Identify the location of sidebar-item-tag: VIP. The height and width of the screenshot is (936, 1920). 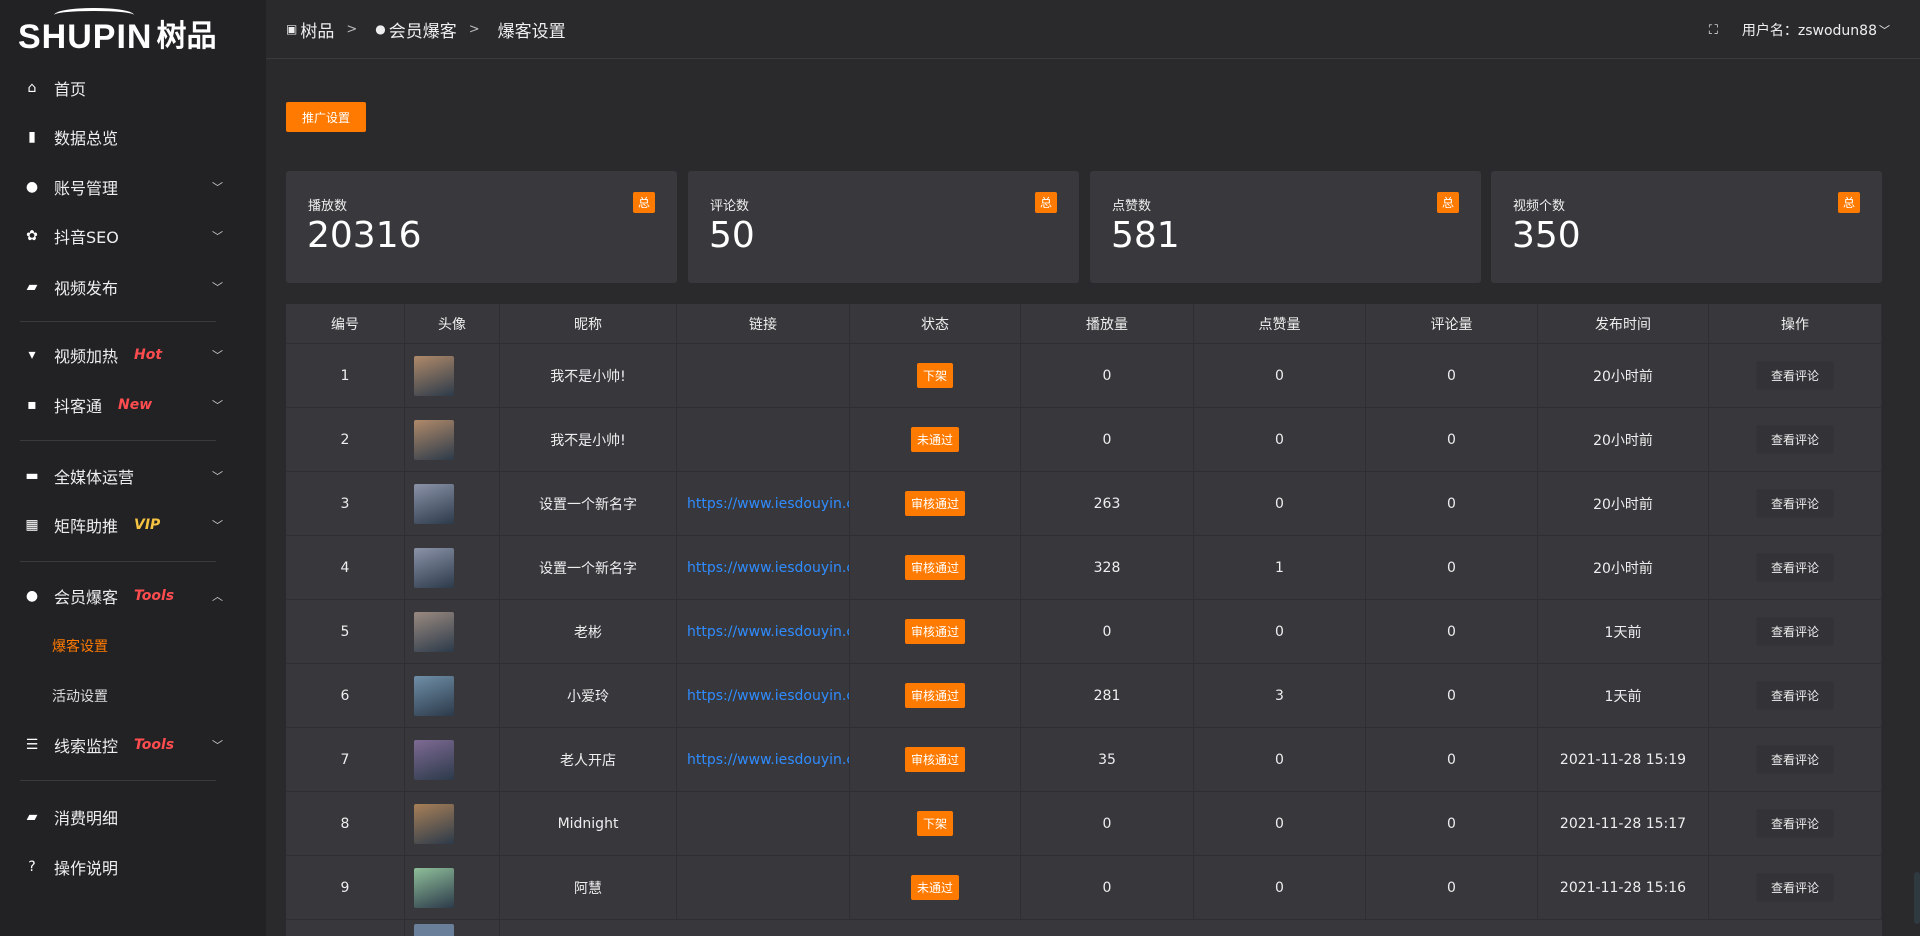
(147, 525).